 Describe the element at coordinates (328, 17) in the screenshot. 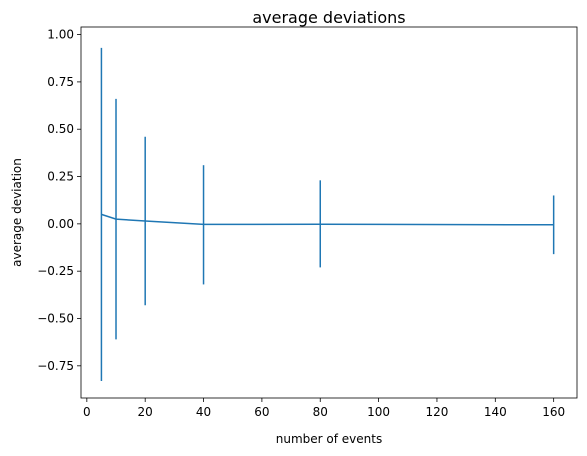

I see `chart-title: average deviations` at that location.